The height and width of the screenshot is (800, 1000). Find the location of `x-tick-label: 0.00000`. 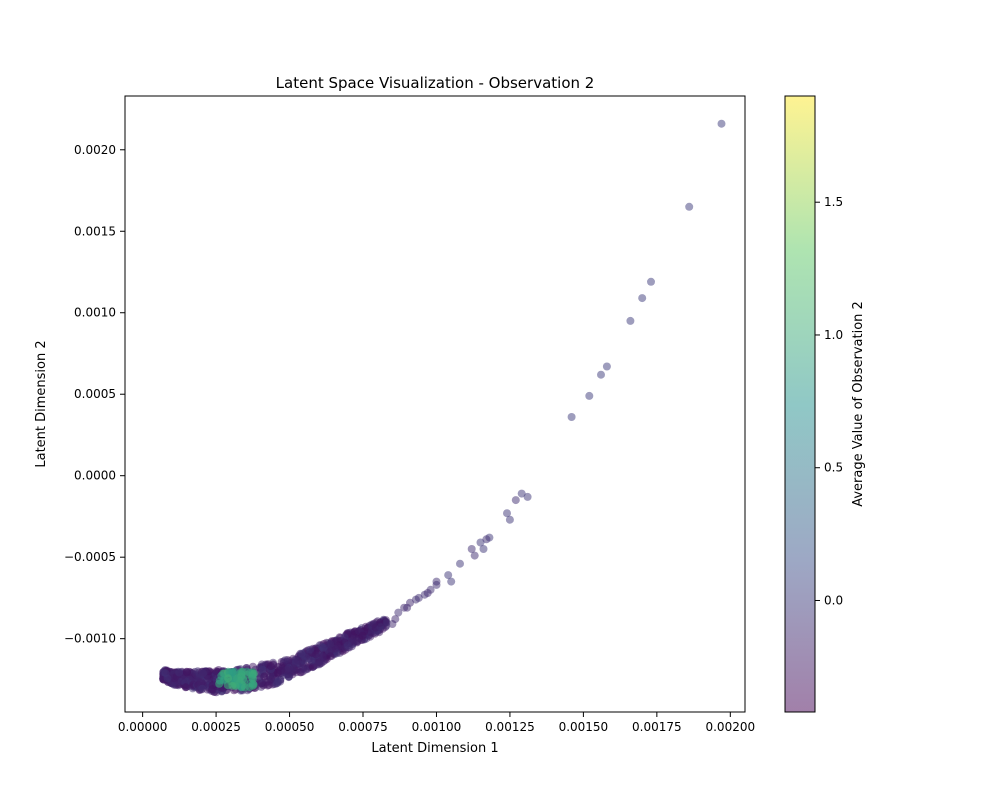

x-tick-label: 0.00000 is located at coordinates (143, 727).